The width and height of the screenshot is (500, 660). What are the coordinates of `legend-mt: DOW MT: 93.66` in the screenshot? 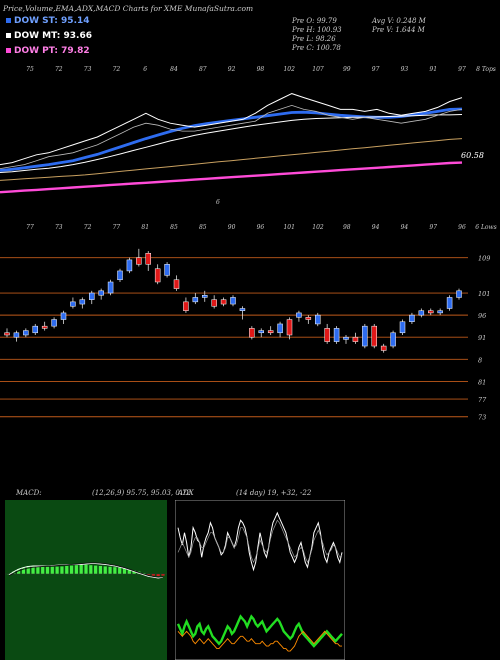 It's located at (49, 36).